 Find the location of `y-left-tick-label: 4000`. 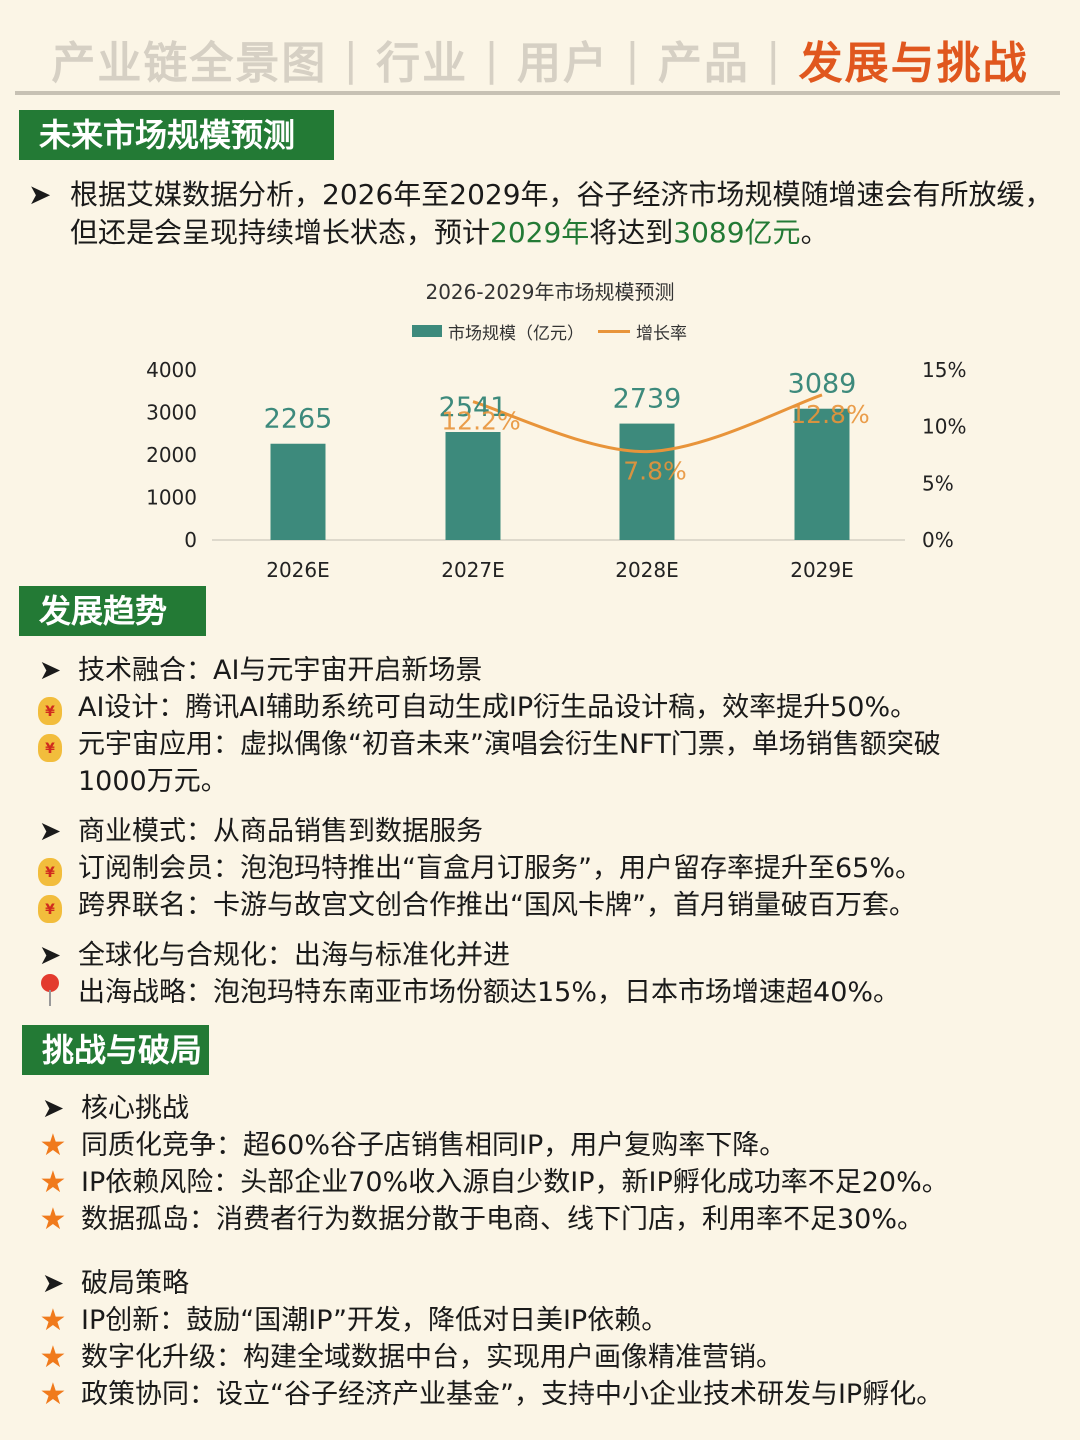

y-left-tick-label: 4000 is located at coordinates (171, 370).